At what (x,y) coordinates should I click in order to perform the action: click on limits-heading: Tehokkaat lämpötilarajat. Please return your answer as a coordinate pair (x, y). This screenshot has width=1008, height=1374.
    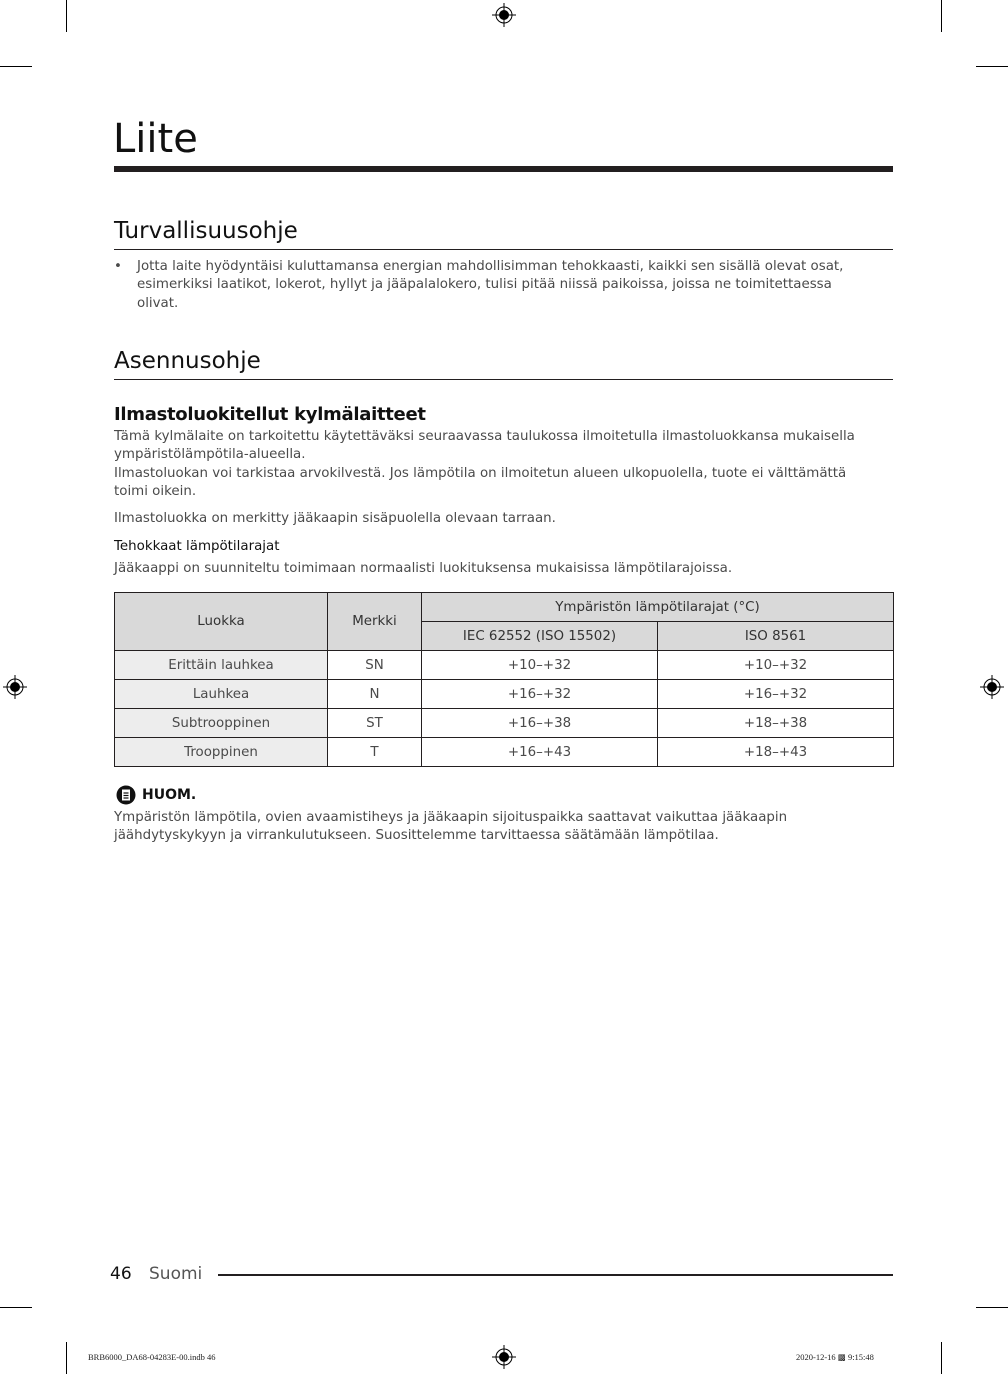
    Looking at the image, I should click on (197, 546).